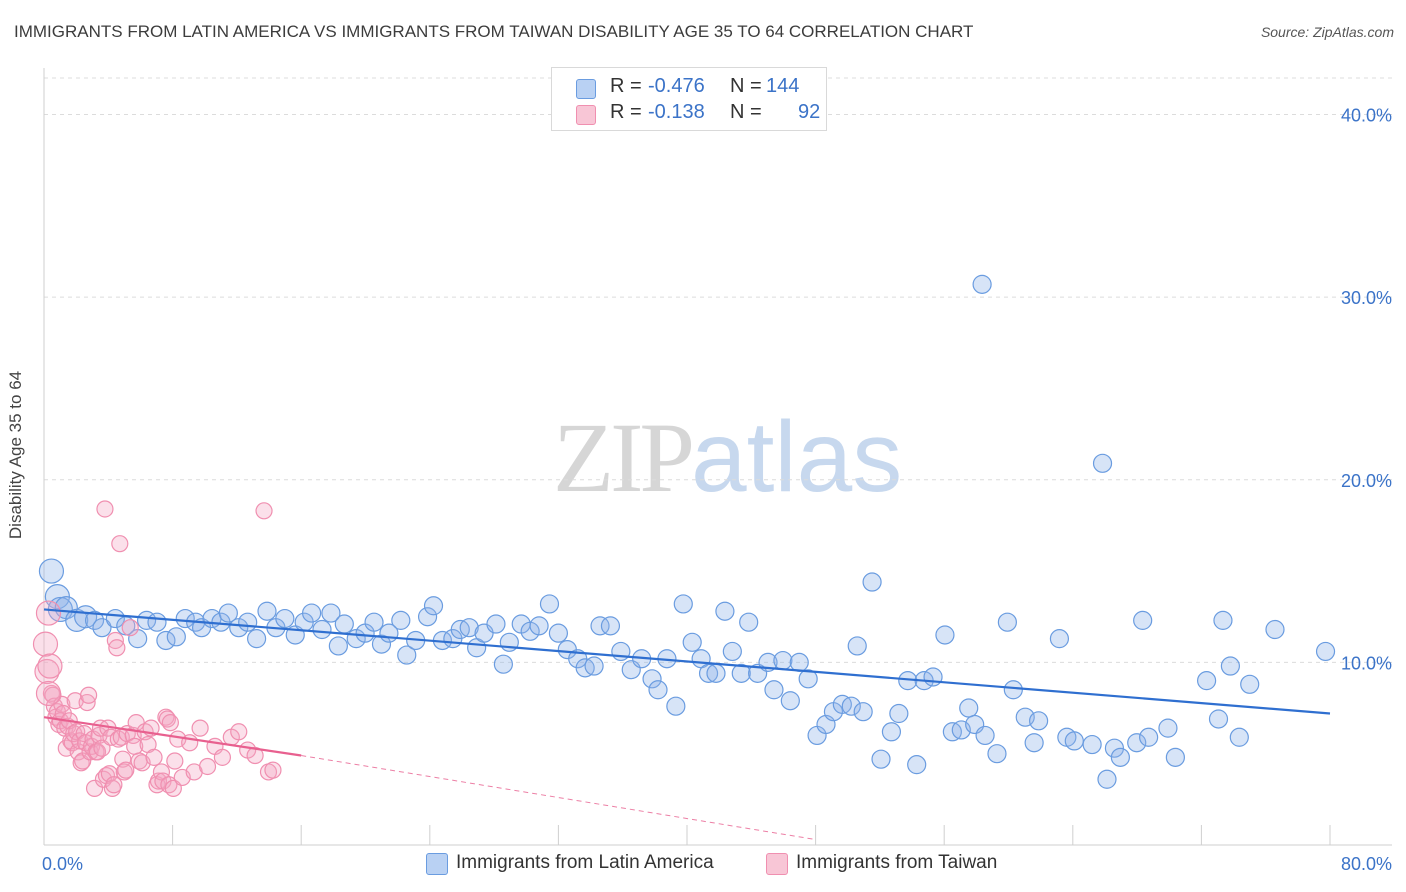  Describe the element at coordinates (797, 457) in the screenshot. I see `watermark-atlas: atlas` at that location.